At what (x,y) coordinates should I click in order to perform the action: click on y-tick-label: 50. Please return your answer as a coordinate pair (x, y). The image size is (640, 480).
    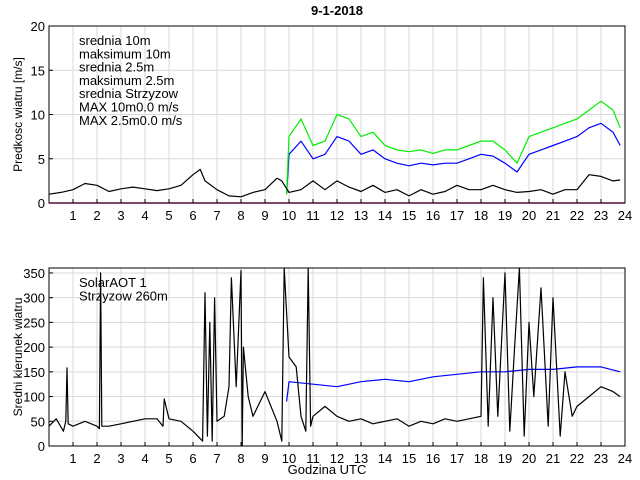
    Looking at the image, I should click on (38, 421).